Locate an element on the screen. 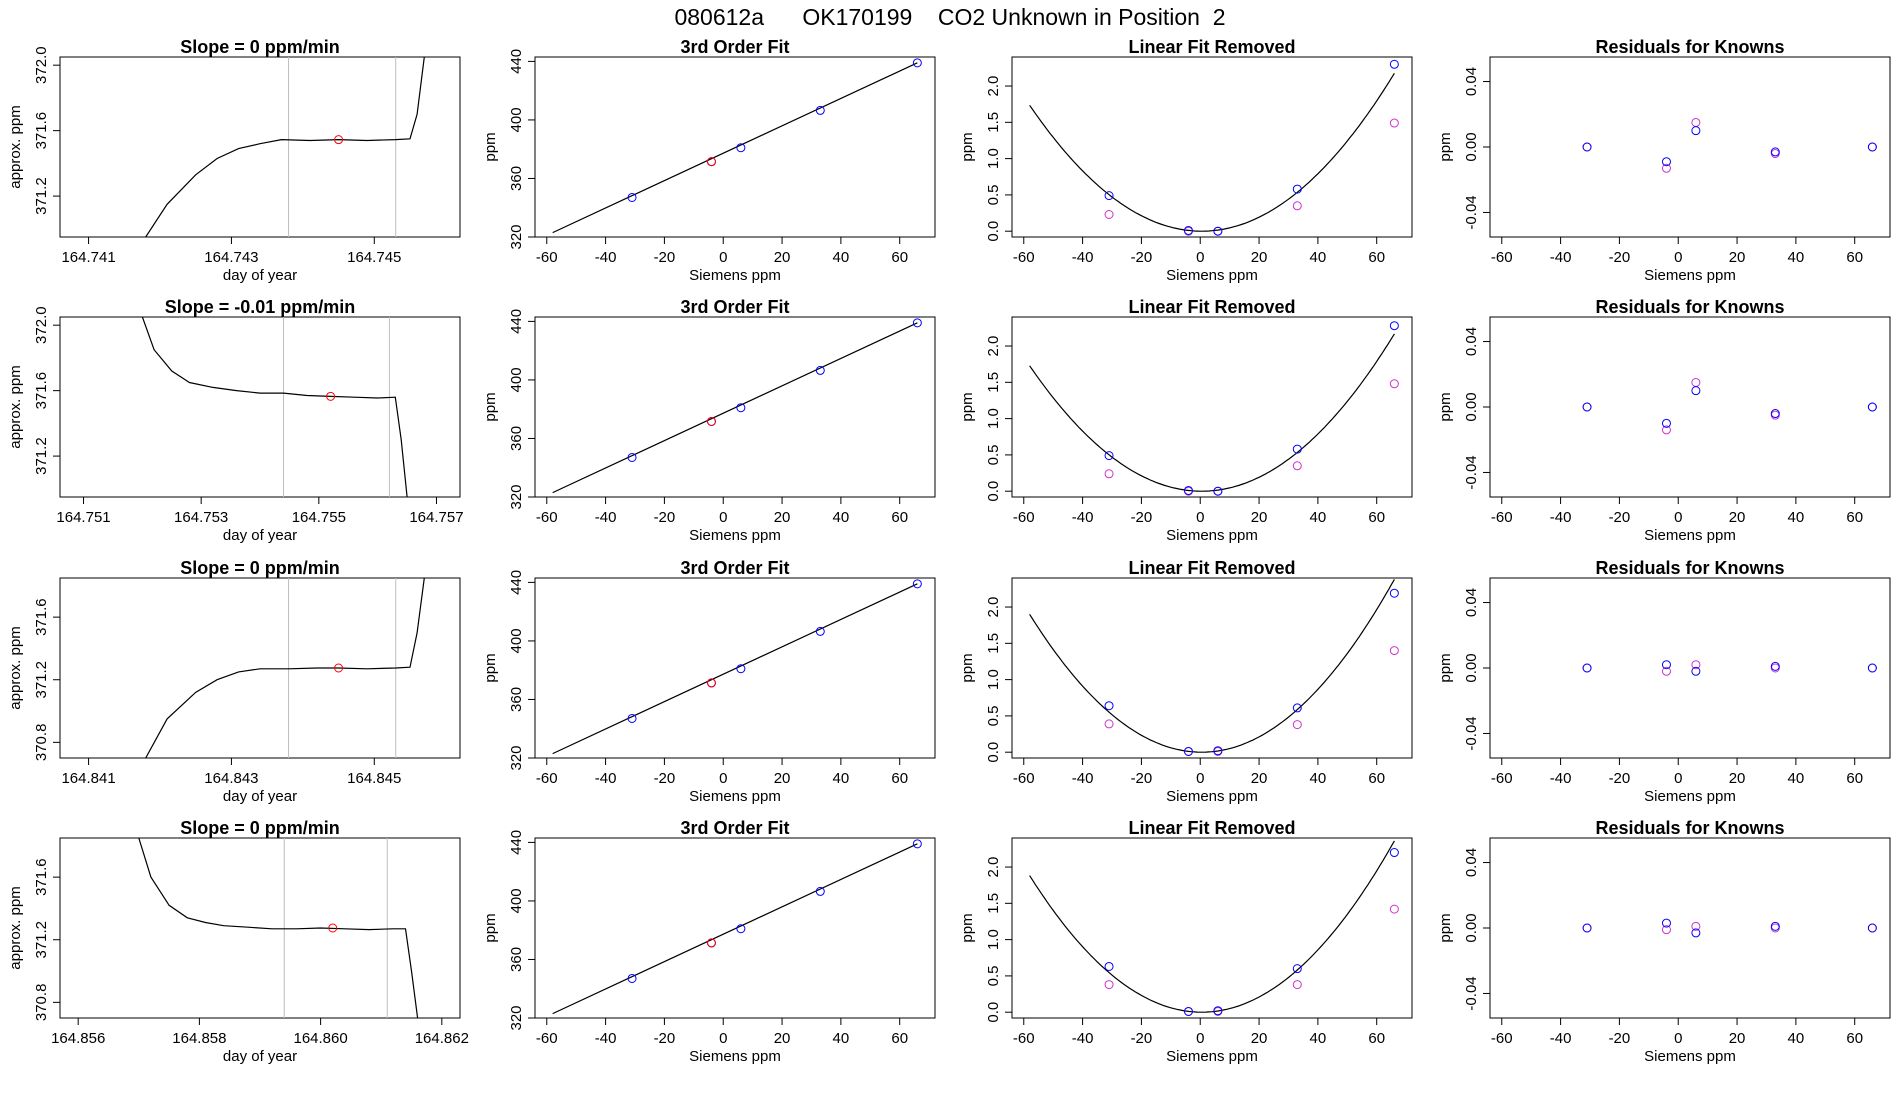 Image resolution: width=1900 pixels, height=1100 pixels. x-tick-label: 164.843 is located at coordinates (231, 778).